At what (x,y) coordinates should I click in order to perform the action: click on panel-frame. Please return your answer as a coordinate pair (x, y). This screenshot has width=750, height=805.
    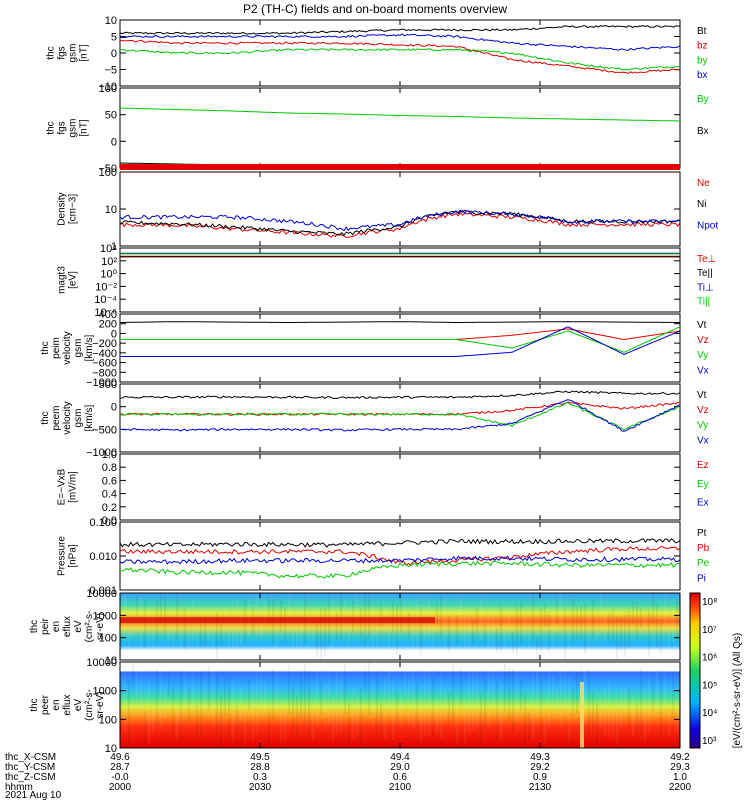
    Looking at the image, I should click on (400, 487).